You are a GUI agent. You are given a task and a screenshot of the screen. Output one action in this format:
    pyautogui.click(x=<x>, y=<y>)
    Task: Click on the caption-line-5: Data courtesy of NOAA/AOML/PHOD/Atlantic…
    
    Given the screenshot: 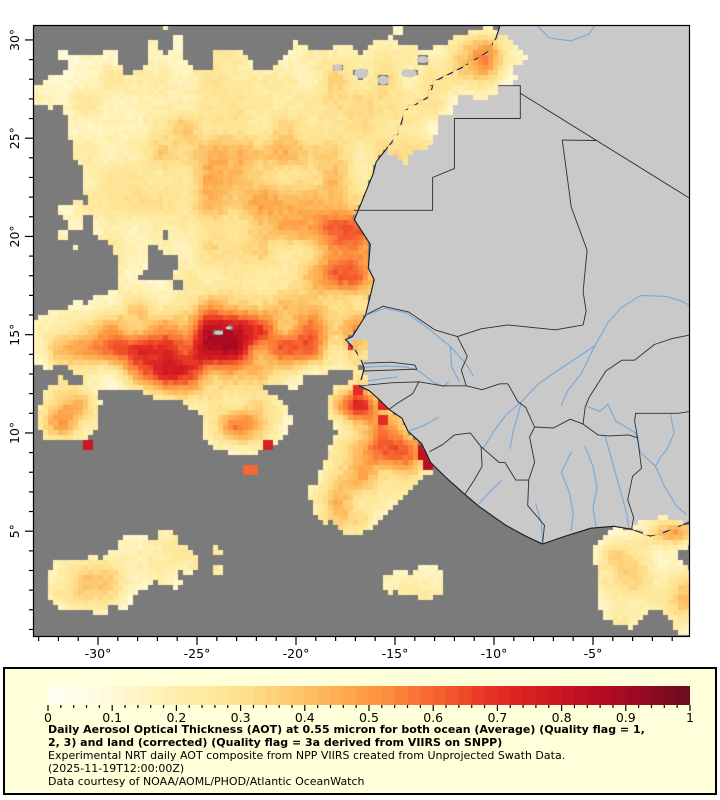 What is the action you would take?
    pyautogui.click(x=206, y=781)
    